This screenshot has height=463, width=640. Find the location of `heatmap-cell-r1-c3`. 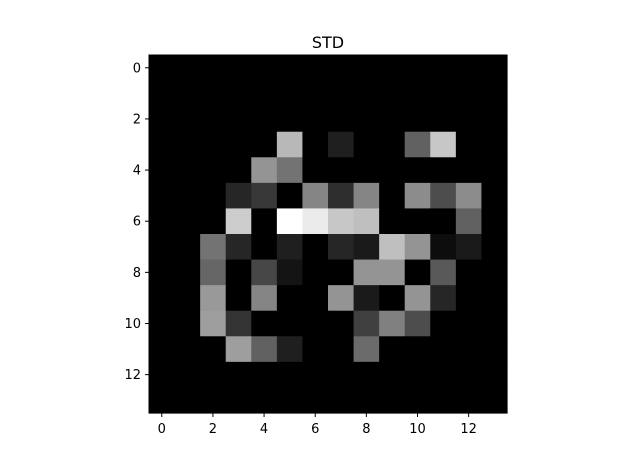

heatmap-cell-r1-c3 is located at coordinates (238, 93).